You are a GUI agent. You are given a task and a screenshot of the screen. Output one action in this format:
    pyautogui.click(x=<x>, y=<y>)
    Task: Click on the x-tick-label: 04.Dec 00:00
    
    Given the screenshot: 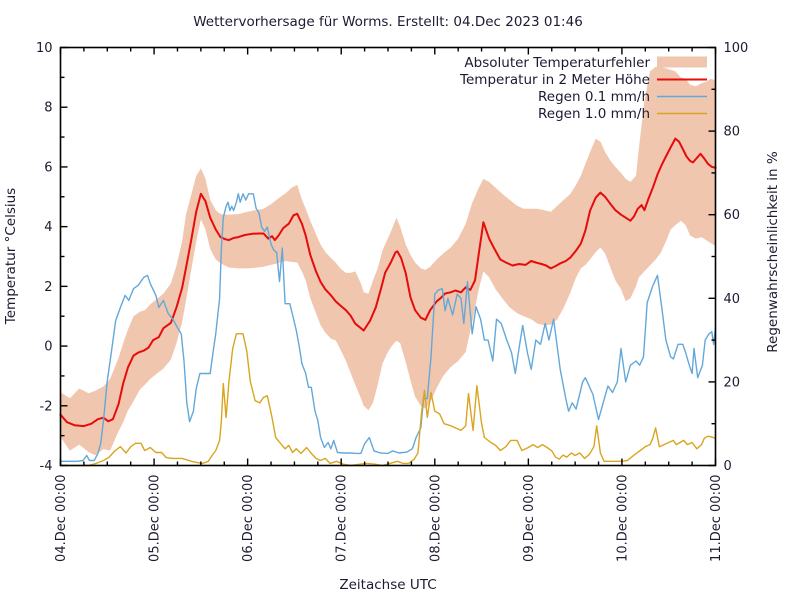 What is the action you would take?
    pyautogui.click(x=61, y=518)
    